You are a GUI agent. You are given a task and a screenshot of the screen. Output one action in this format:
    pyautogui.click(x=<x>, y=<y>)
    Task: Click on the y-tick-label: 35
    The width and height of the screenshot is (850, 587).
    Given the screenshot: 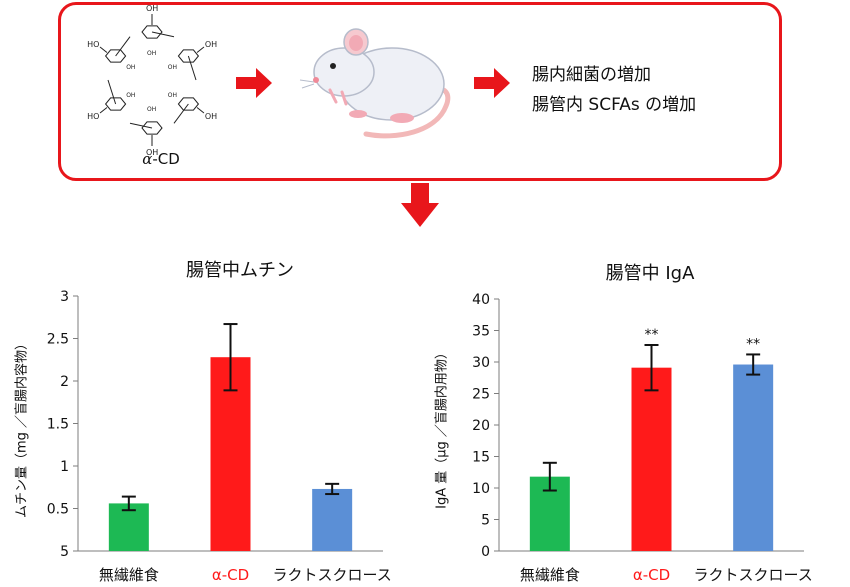 What is the action you would take?
    pyautogui.click(x=481, y=332)
    